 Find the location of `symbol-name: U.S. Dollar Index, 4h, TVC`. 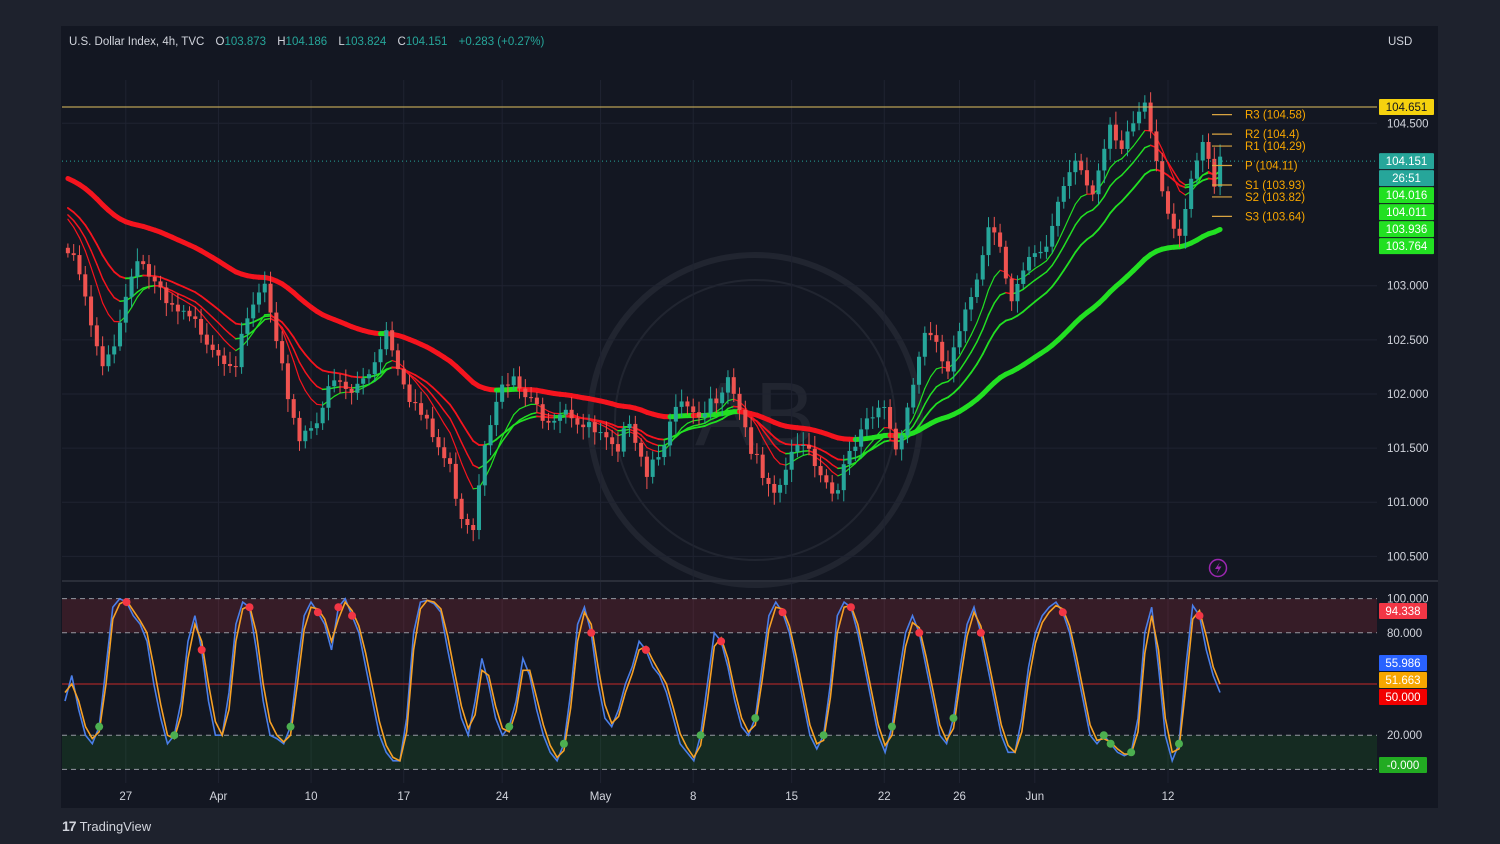

symbol-name: U.S. Dollar Index, 4h, TVC is located at coordinates (136, 42).